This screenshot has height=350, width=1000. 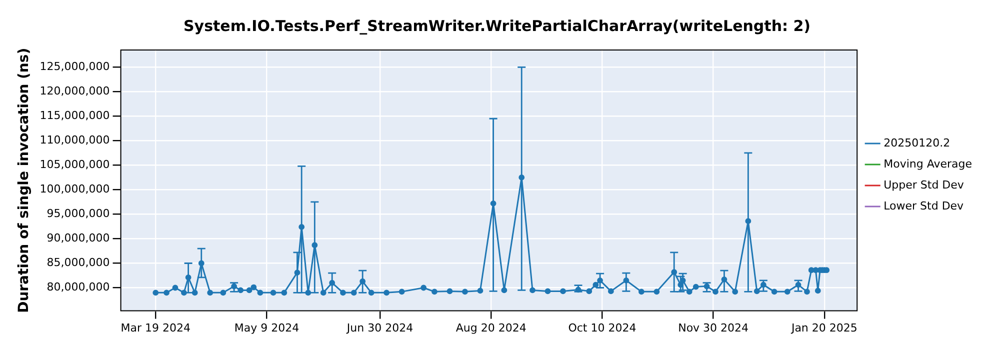 I want to click on y-tick-label: 85,000,000, so click(x=78, y=263).